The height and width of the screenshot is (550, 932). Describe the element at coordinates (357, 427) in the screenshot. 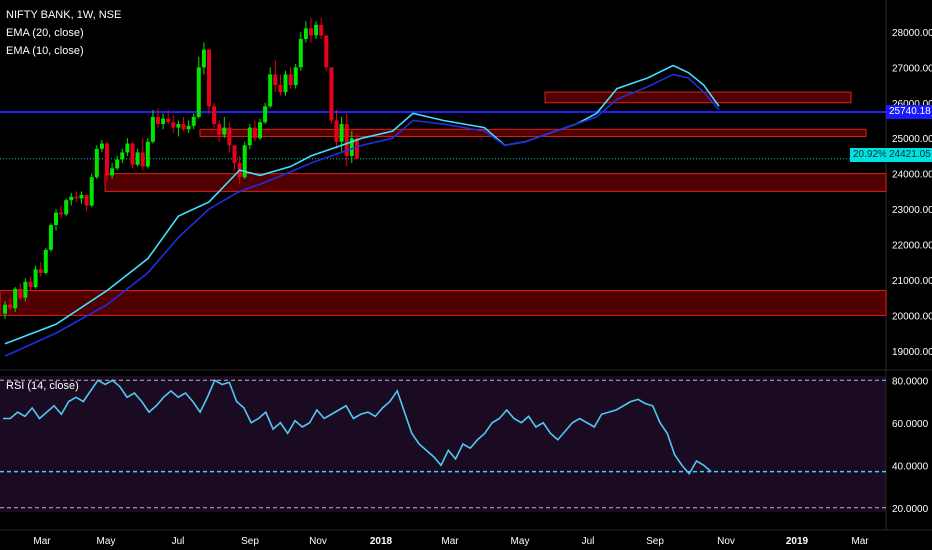

I see `rsi-line` at that location.